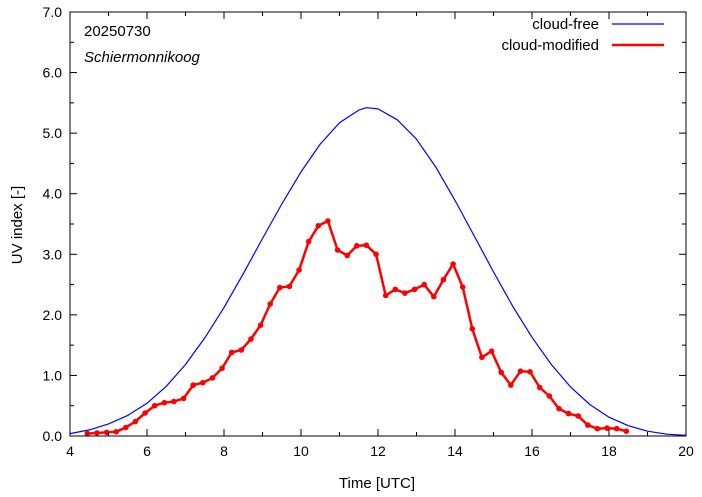  Describe the element at coordinates (455, 451) in the screenshot. I see `x-tick-label: 14` at that location.